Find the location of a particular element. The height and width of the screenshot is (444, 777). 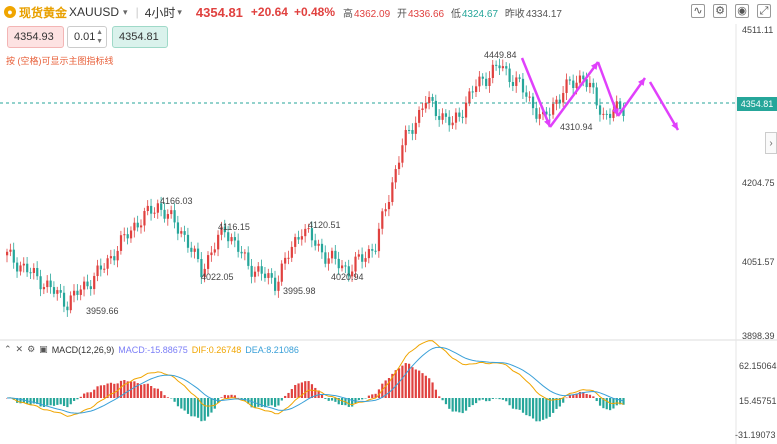

quantity-stepper: 0.01 ▲ ▼ is located at coordinates (87, 37).